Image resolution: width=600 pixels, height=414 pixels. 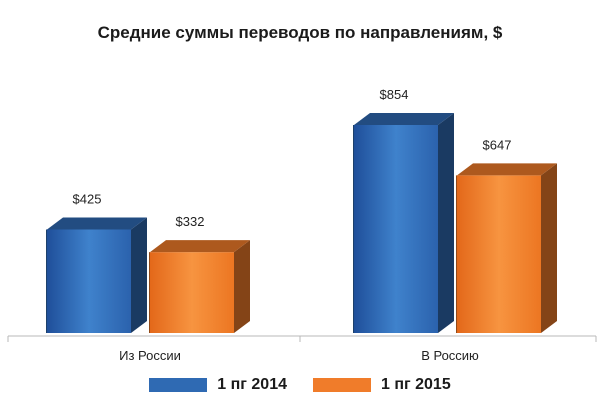 I want to click on value-label: $647, so click(x=497, y=144).